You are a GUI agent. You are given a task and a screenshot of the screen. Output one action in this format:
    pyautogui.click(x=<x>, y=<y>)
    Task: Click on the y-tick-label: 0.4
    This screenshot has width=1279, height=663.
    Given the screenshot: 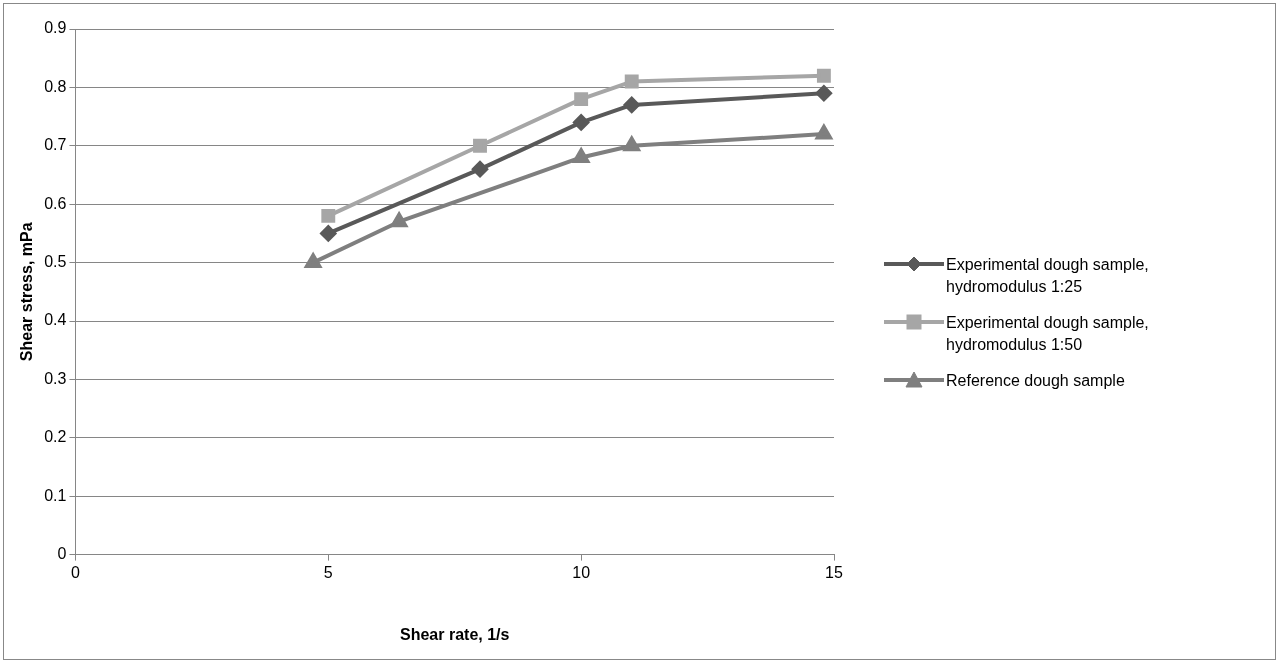 What is the action you would take?
    pyautogui.click(x=55, y=320)
    